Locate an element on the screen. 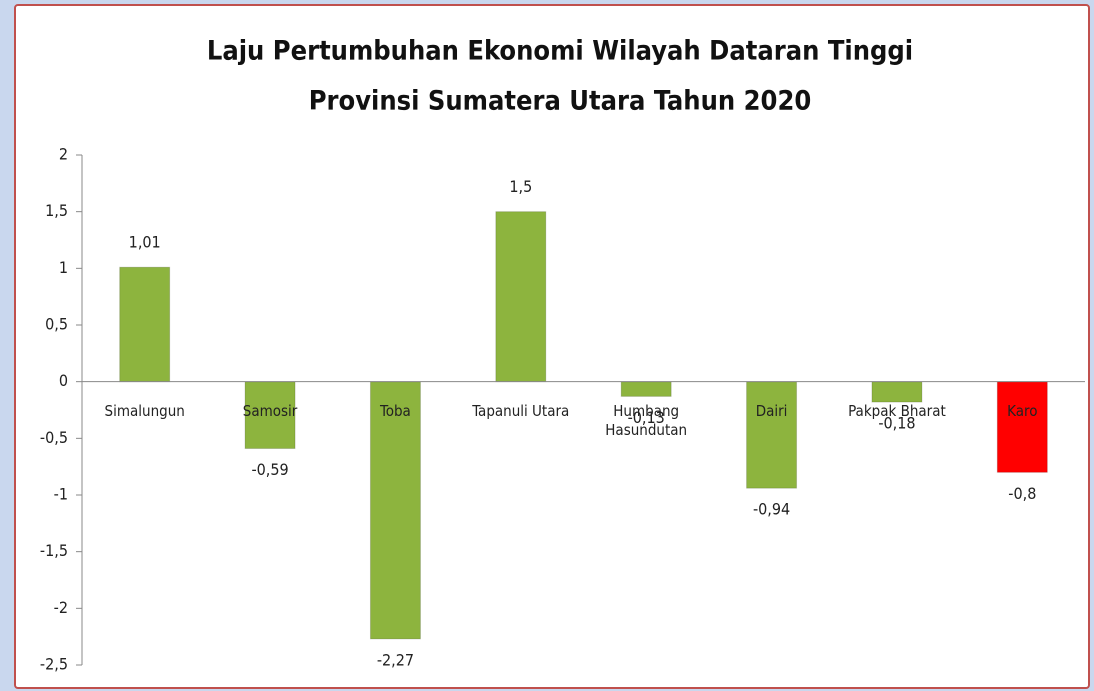 This screenshot has height=691, width=1094. y-tick-label: 1 is located at coordinates (63, 267).